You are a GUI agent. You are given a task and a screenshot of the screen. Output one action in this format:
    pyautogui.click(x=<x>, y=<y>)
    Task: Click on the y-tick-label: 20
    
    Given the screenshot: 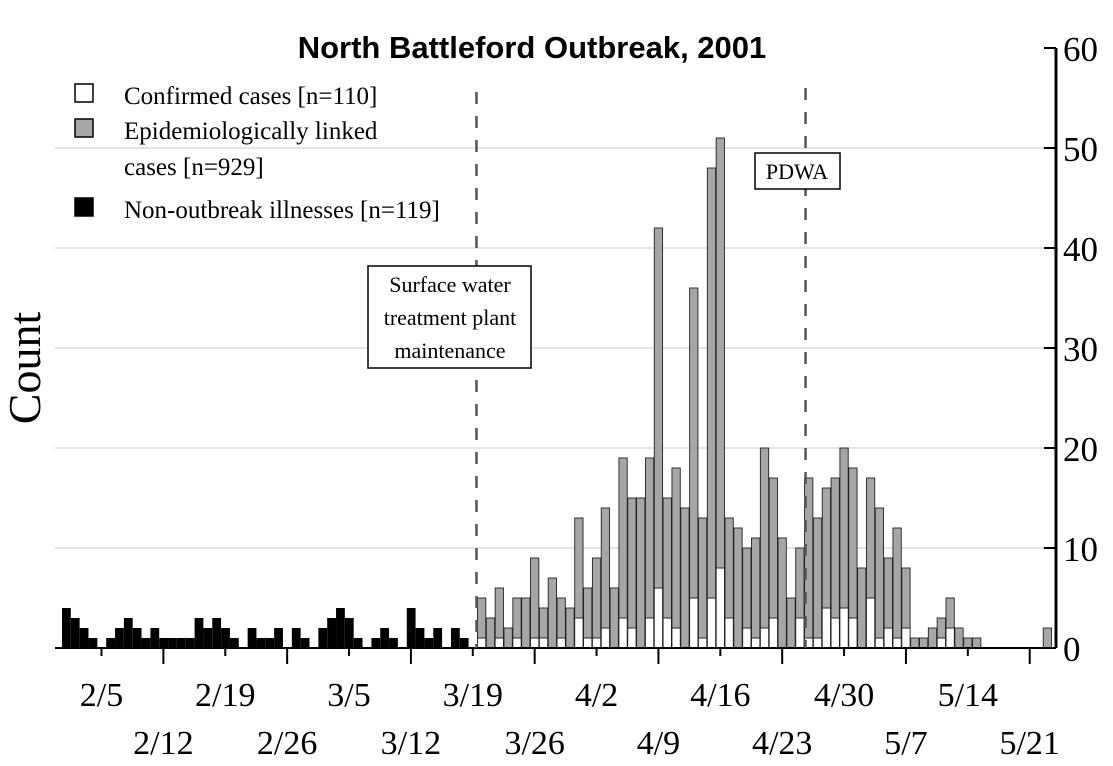 What is the action you would take?
    pyautogui.click(x=1080, y=449)
    